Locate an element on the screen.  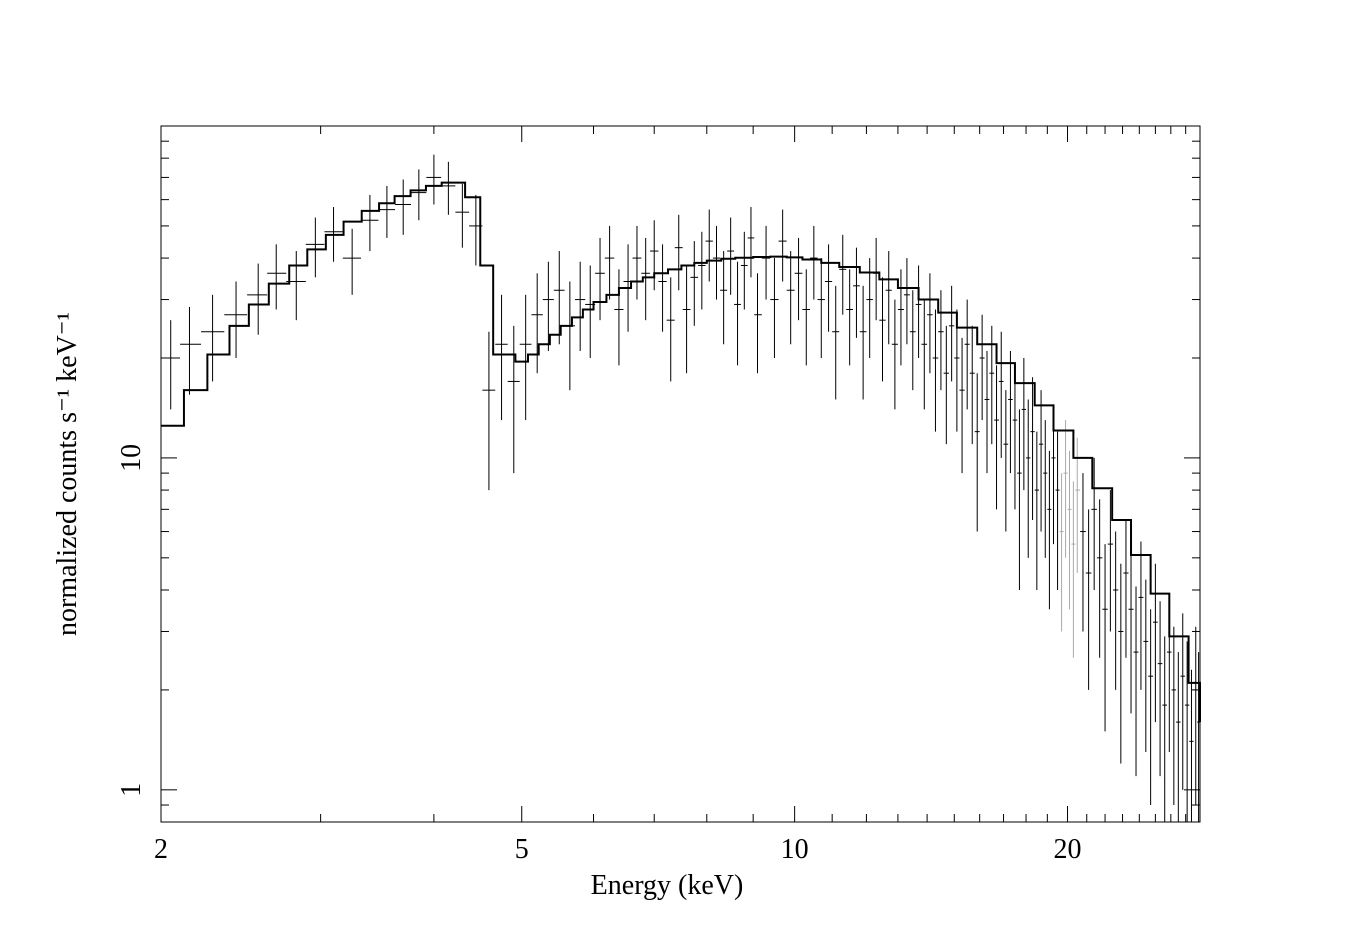
x-tick-label: 5 is located at coordinates (522, 849).